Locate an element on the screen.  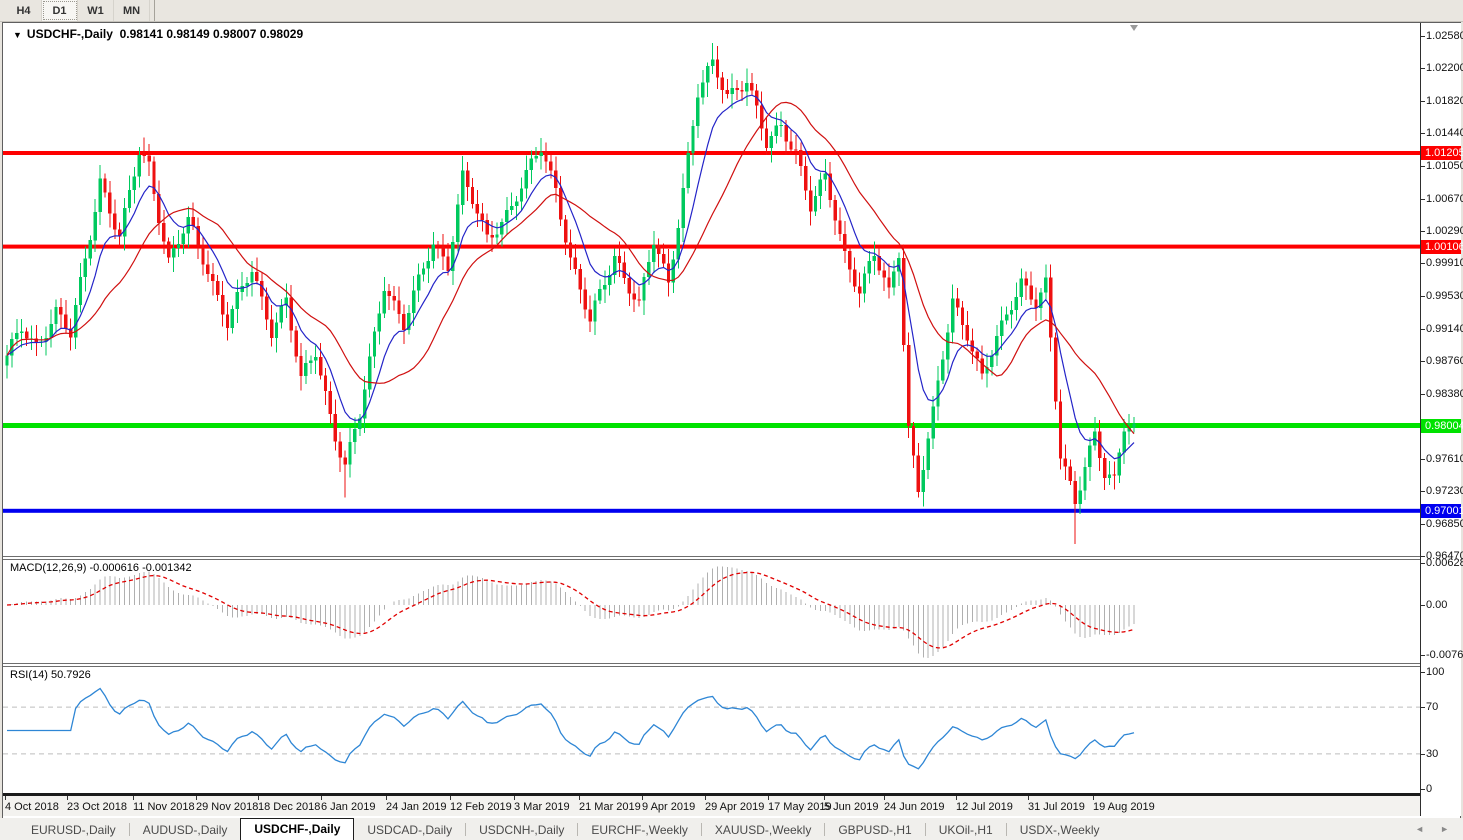
chart-ohlc-values: 0.98141 0.98149 0.98007 0.98029 is located at coordinates (211, 34).